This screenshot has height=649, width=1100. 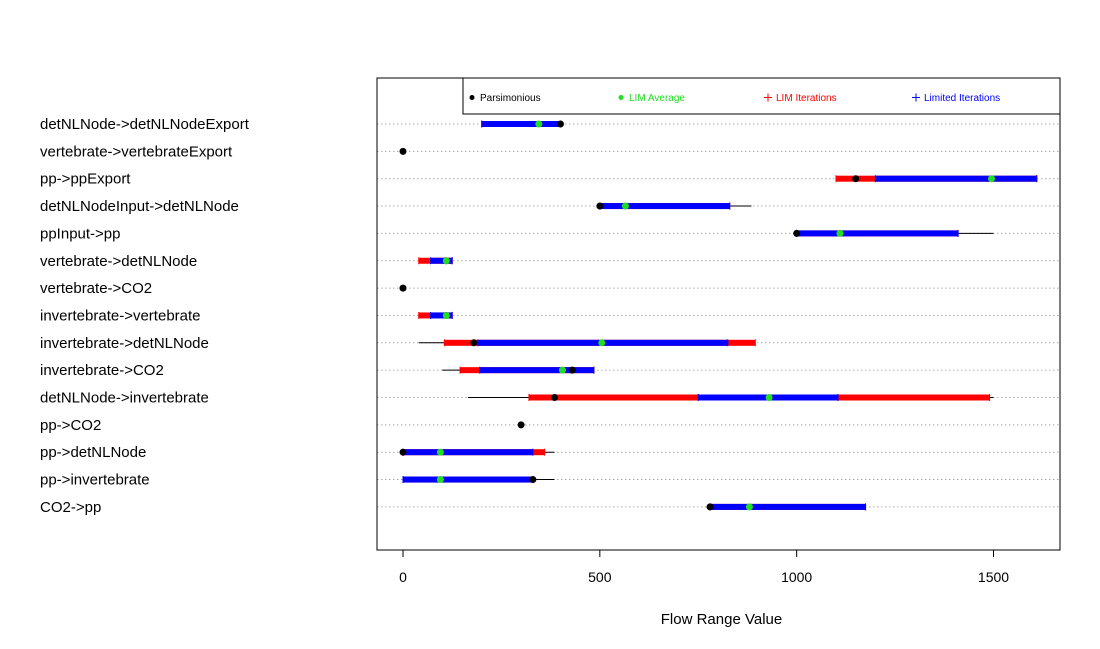 I want to click on lim-average-legend-marker, so click(x=621, y=97).